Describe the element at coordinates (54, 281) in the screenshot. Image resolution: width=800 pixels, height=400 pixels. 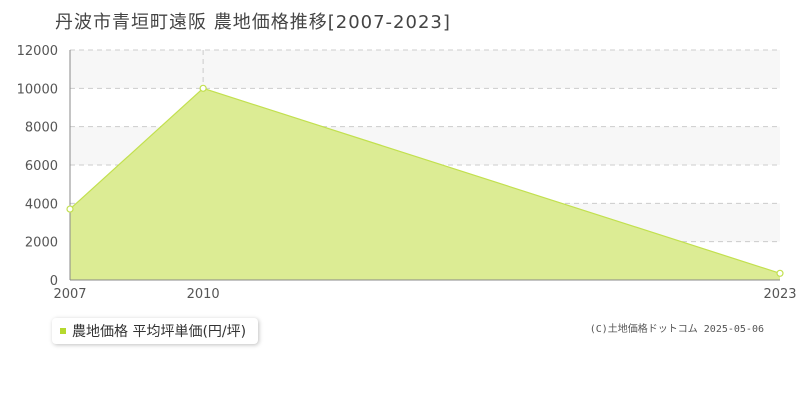
I see `y-tick-label: 0` at that location.